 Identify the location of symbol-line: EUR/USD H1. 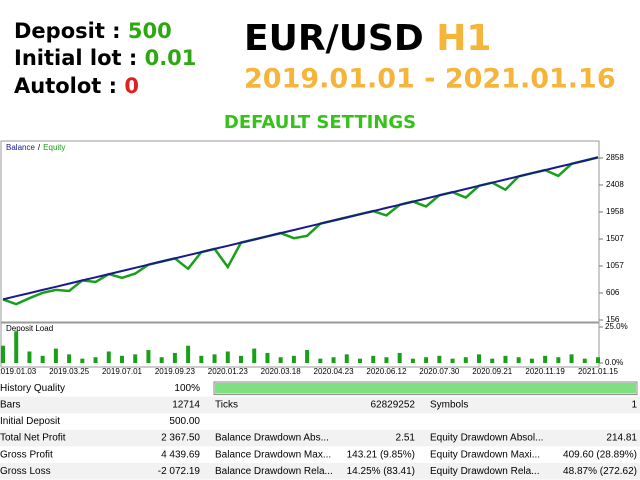
(367, 38).